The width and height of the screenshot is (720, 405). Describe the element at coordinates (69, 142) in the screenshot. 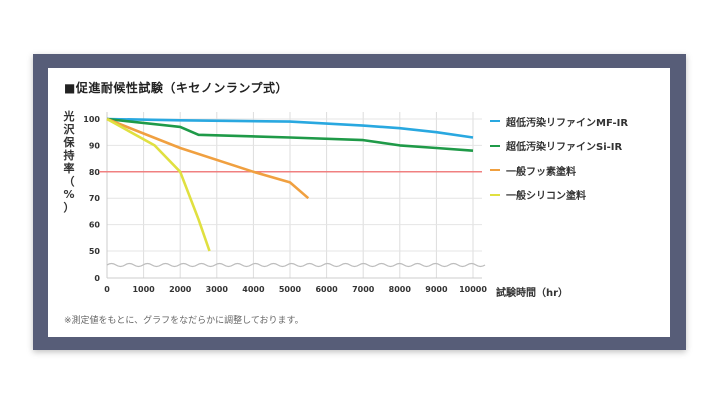

I see `y-axis-label-char: 保` at that location.